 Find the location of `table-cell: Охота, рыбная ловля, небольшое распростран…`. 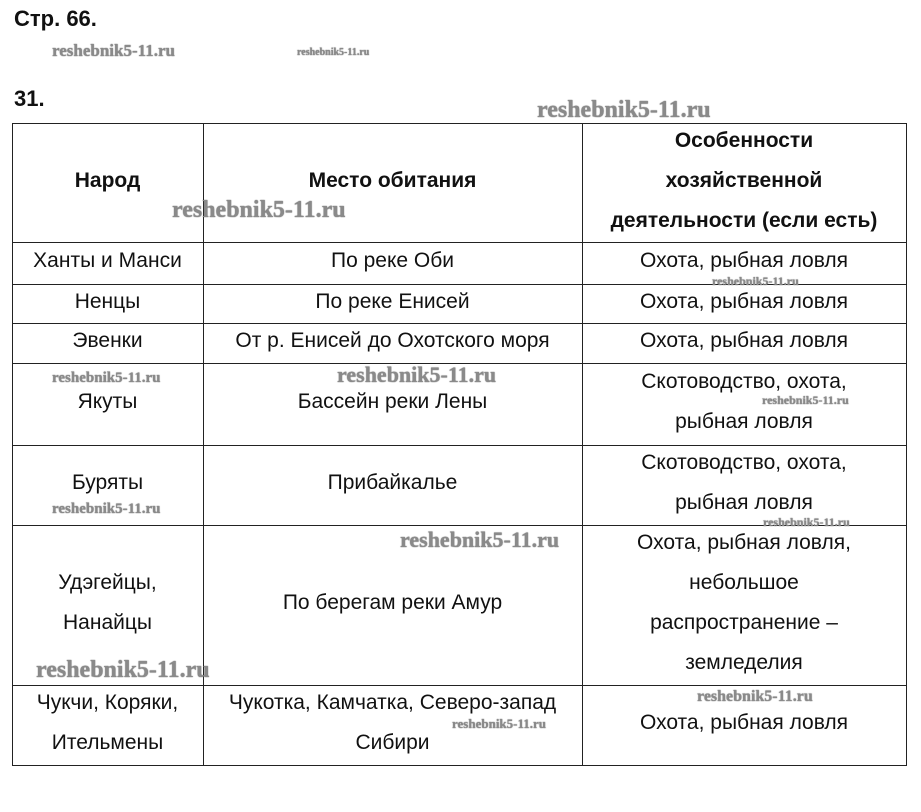

table-cell: Охота, рыбная ловля, небольшое распростран… is located at coordinates (744, 605).